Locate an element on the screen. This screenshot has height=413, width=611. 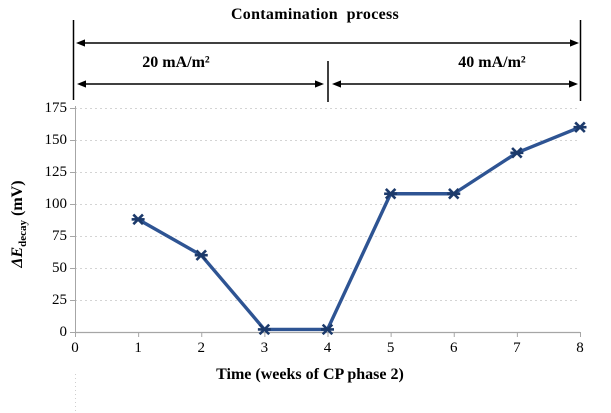
x-tick-label: 0 is located at coordinates (75, 348).